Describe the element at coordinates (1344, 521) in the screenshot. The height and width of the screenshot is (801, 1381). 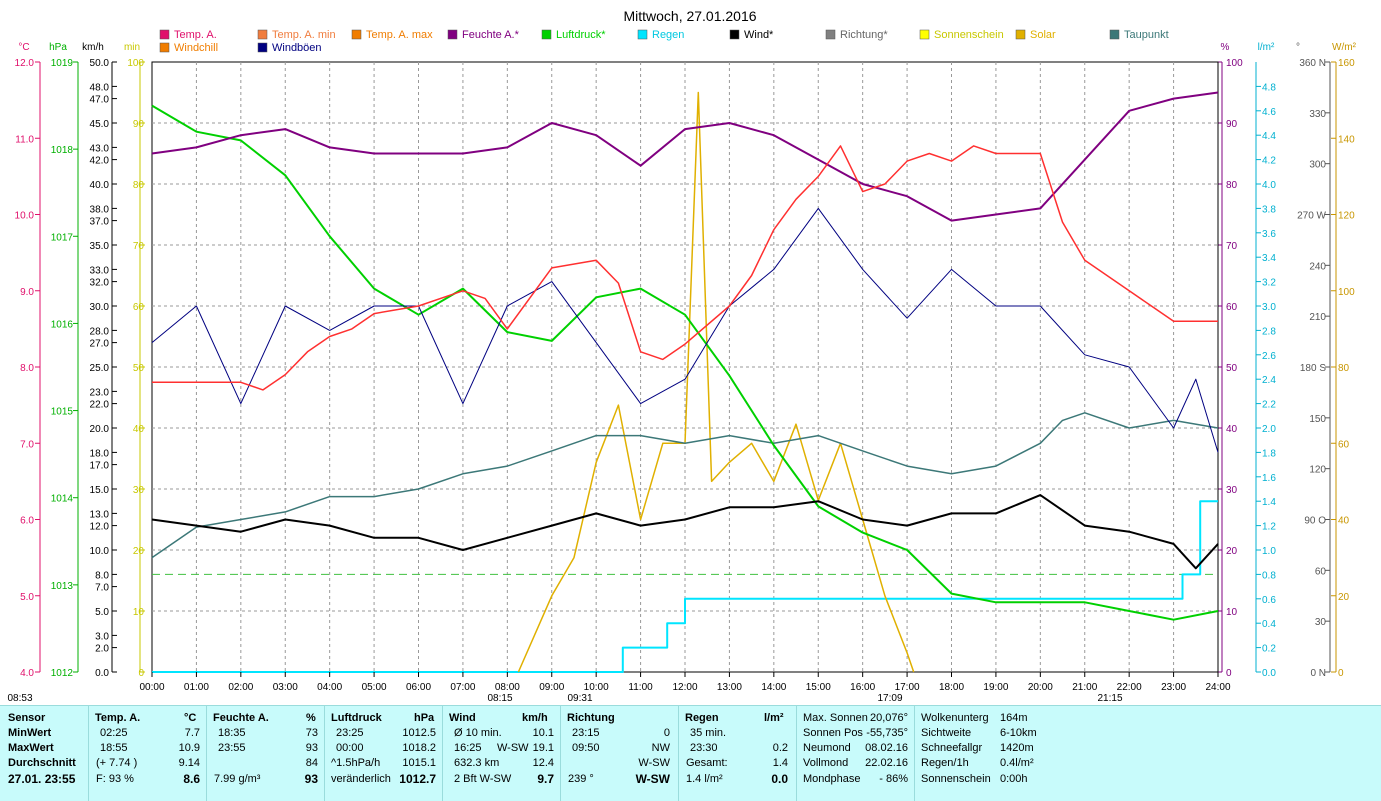
I see `solar-axis-tick-label: 40` at that location.